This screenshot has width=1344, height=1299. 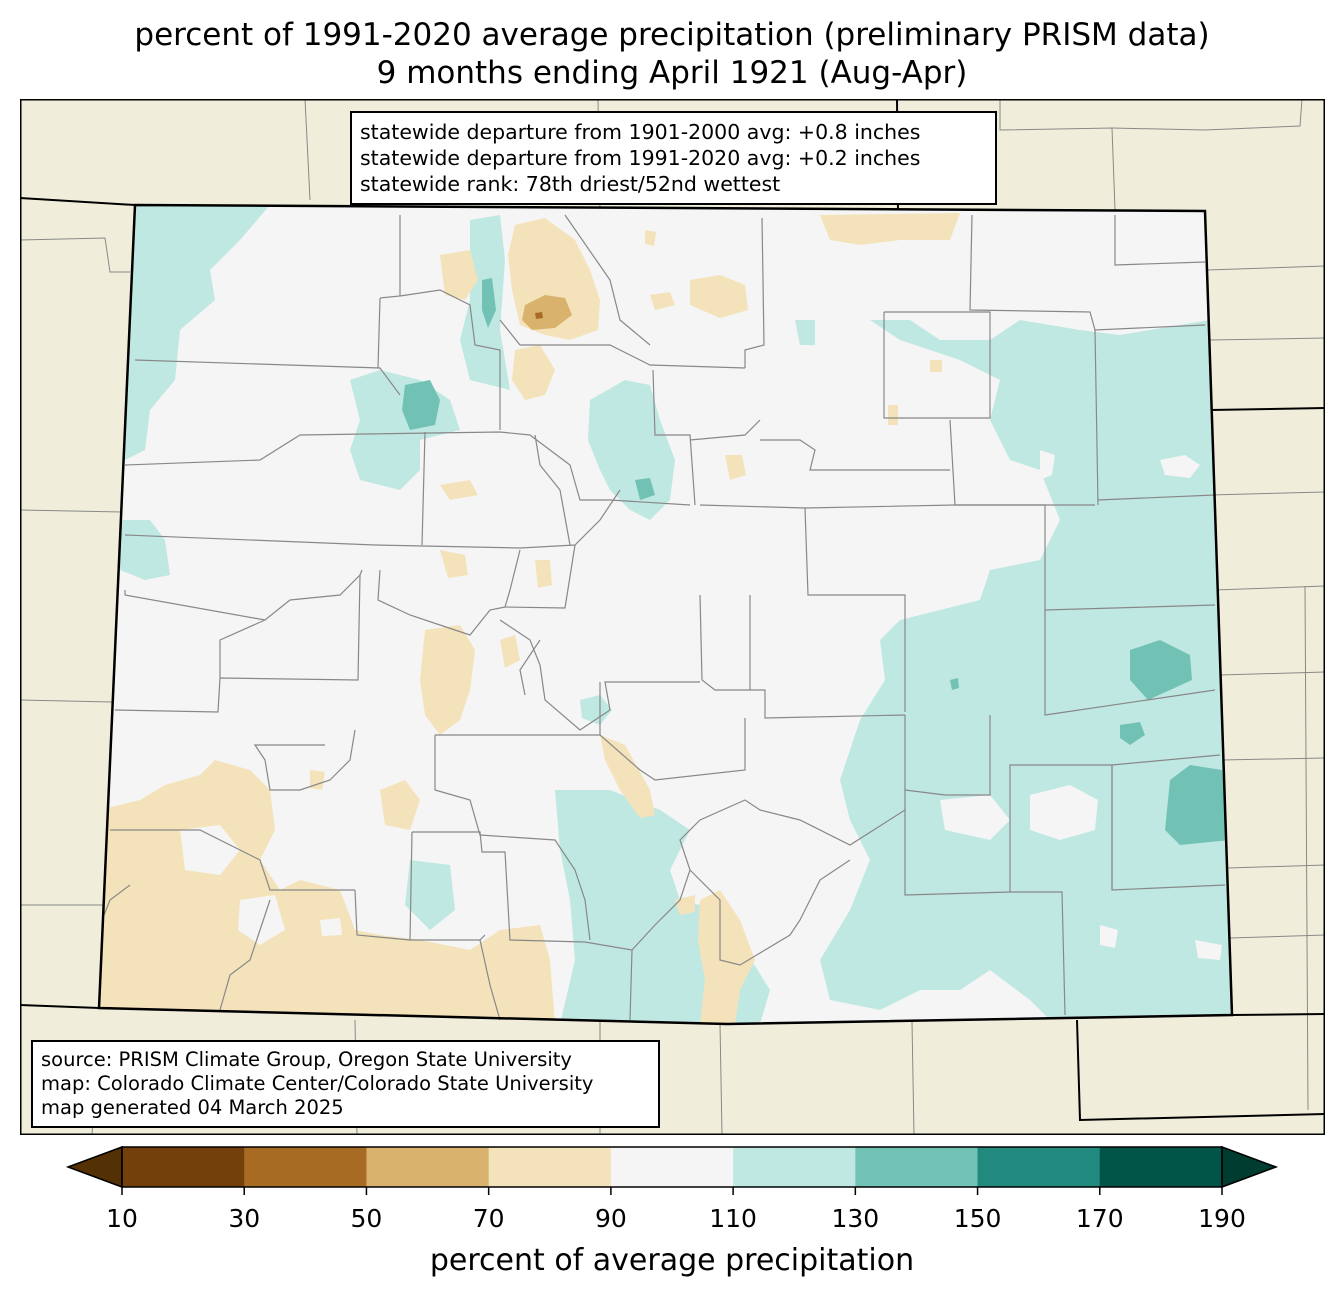 I want to click on colorbar-tick-label: 70, so click(x=488, y=1218).